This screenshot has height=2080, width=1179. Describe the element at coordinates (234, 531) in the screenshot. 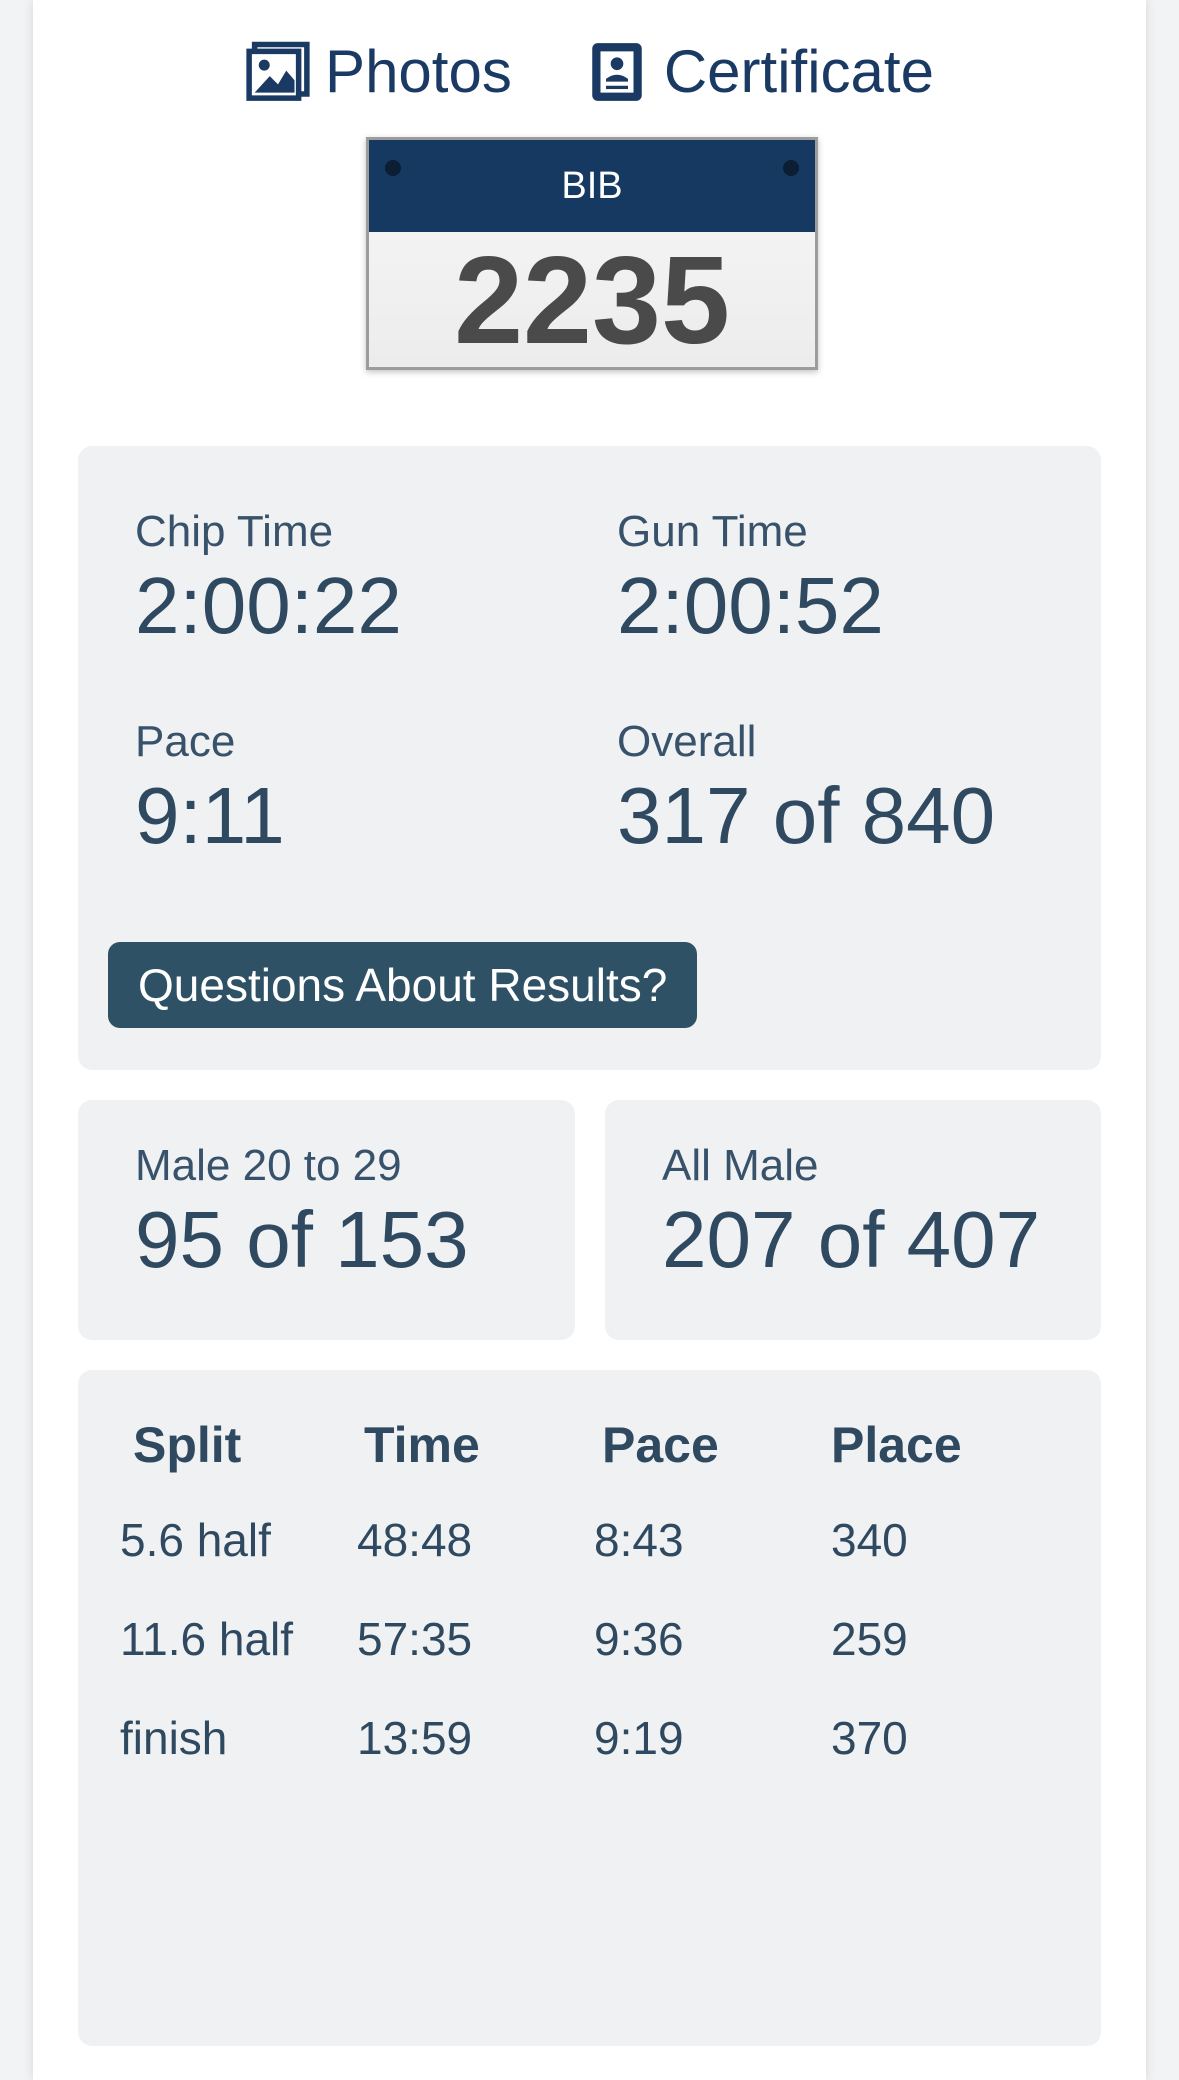

I see `chip-time-label: Chip Time` at that location.